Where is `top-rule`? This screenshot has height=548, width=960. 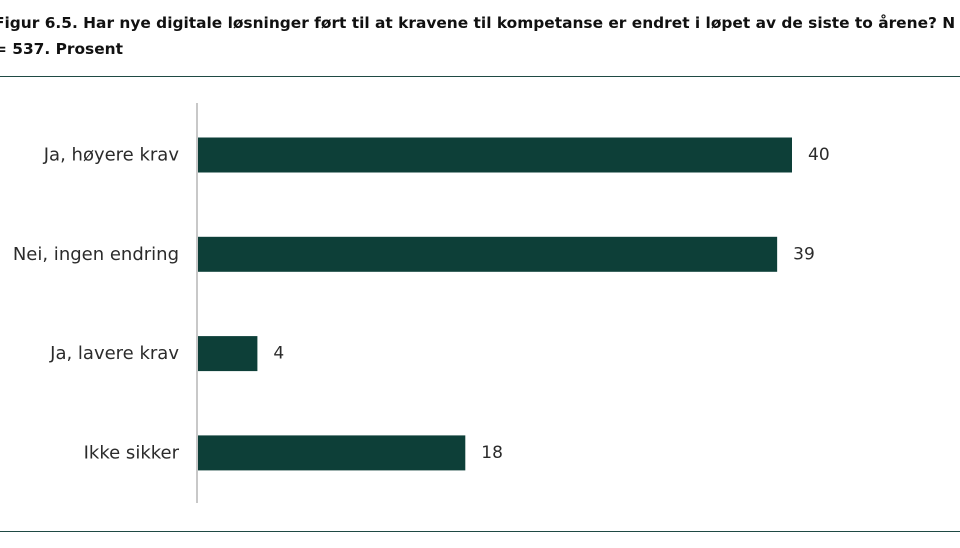
top-rule is located at coordinates (480, 76).